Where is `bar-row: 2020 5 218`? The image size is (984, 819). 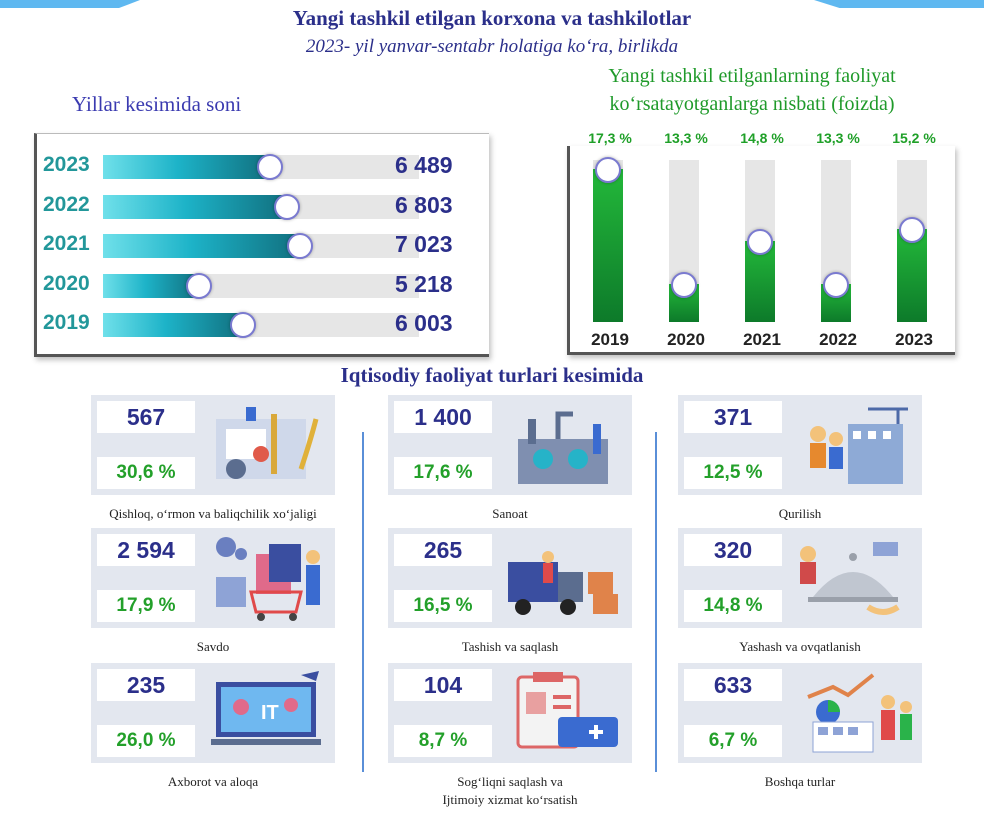
bar-row: 2020 5 218 is located at coordinates (263, 285).